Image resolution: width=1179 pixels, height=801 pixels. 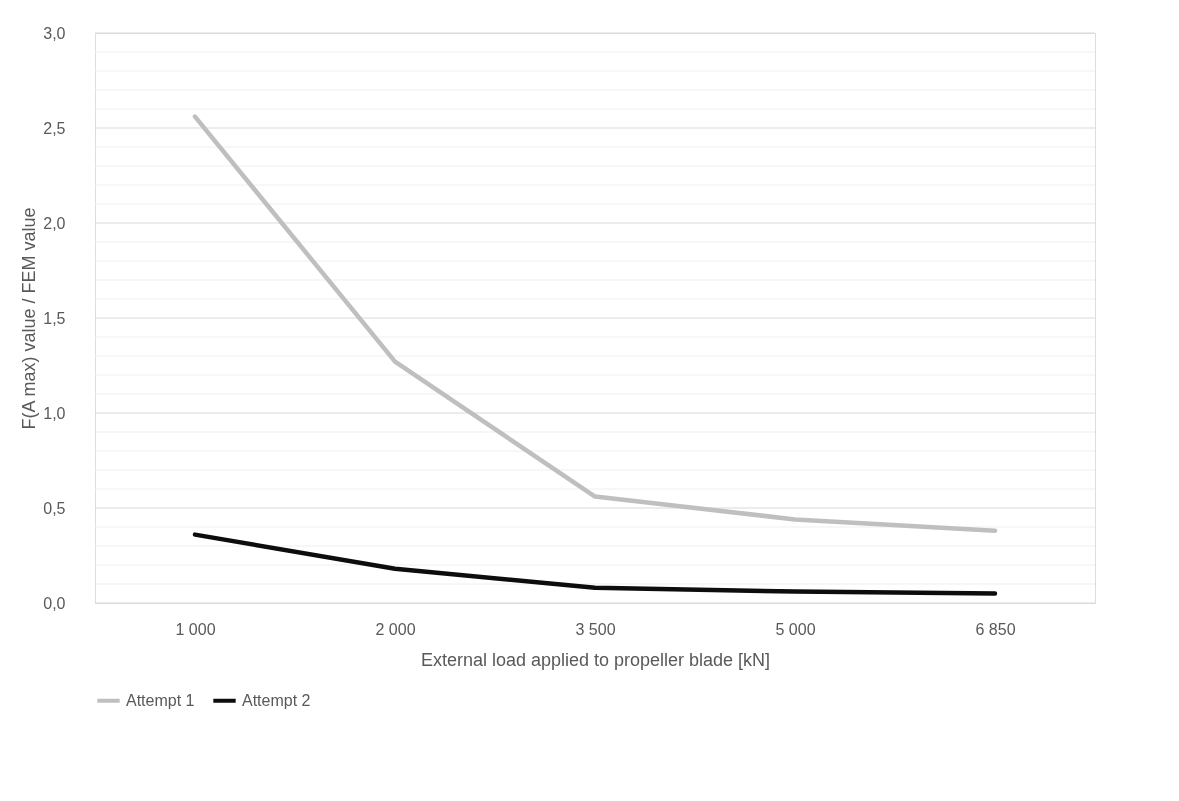 What do you see at coordinates (995, 629) in the screenshot?
I see `x-tick-label: 6 850` at bounding box center [995, 629].